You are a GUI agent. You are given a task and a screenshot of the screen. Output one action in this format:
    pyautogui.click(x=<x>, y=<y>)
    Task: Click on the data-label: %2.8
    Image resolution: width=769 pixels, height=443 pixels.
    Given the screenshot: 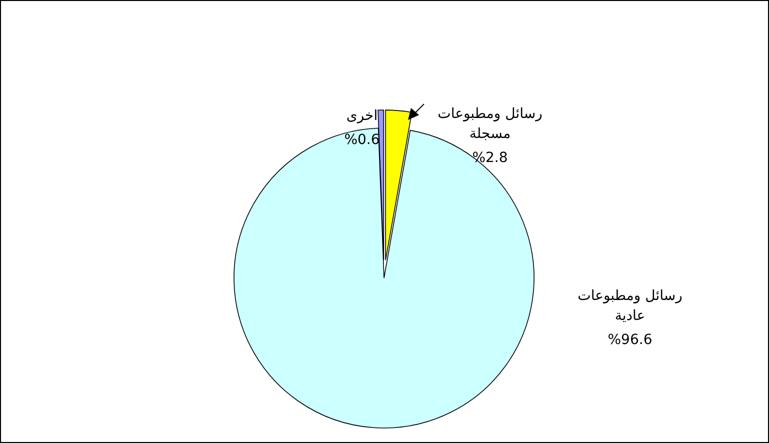 What is the action you would take?
    pyautogui.click(x=490, y=158)
    